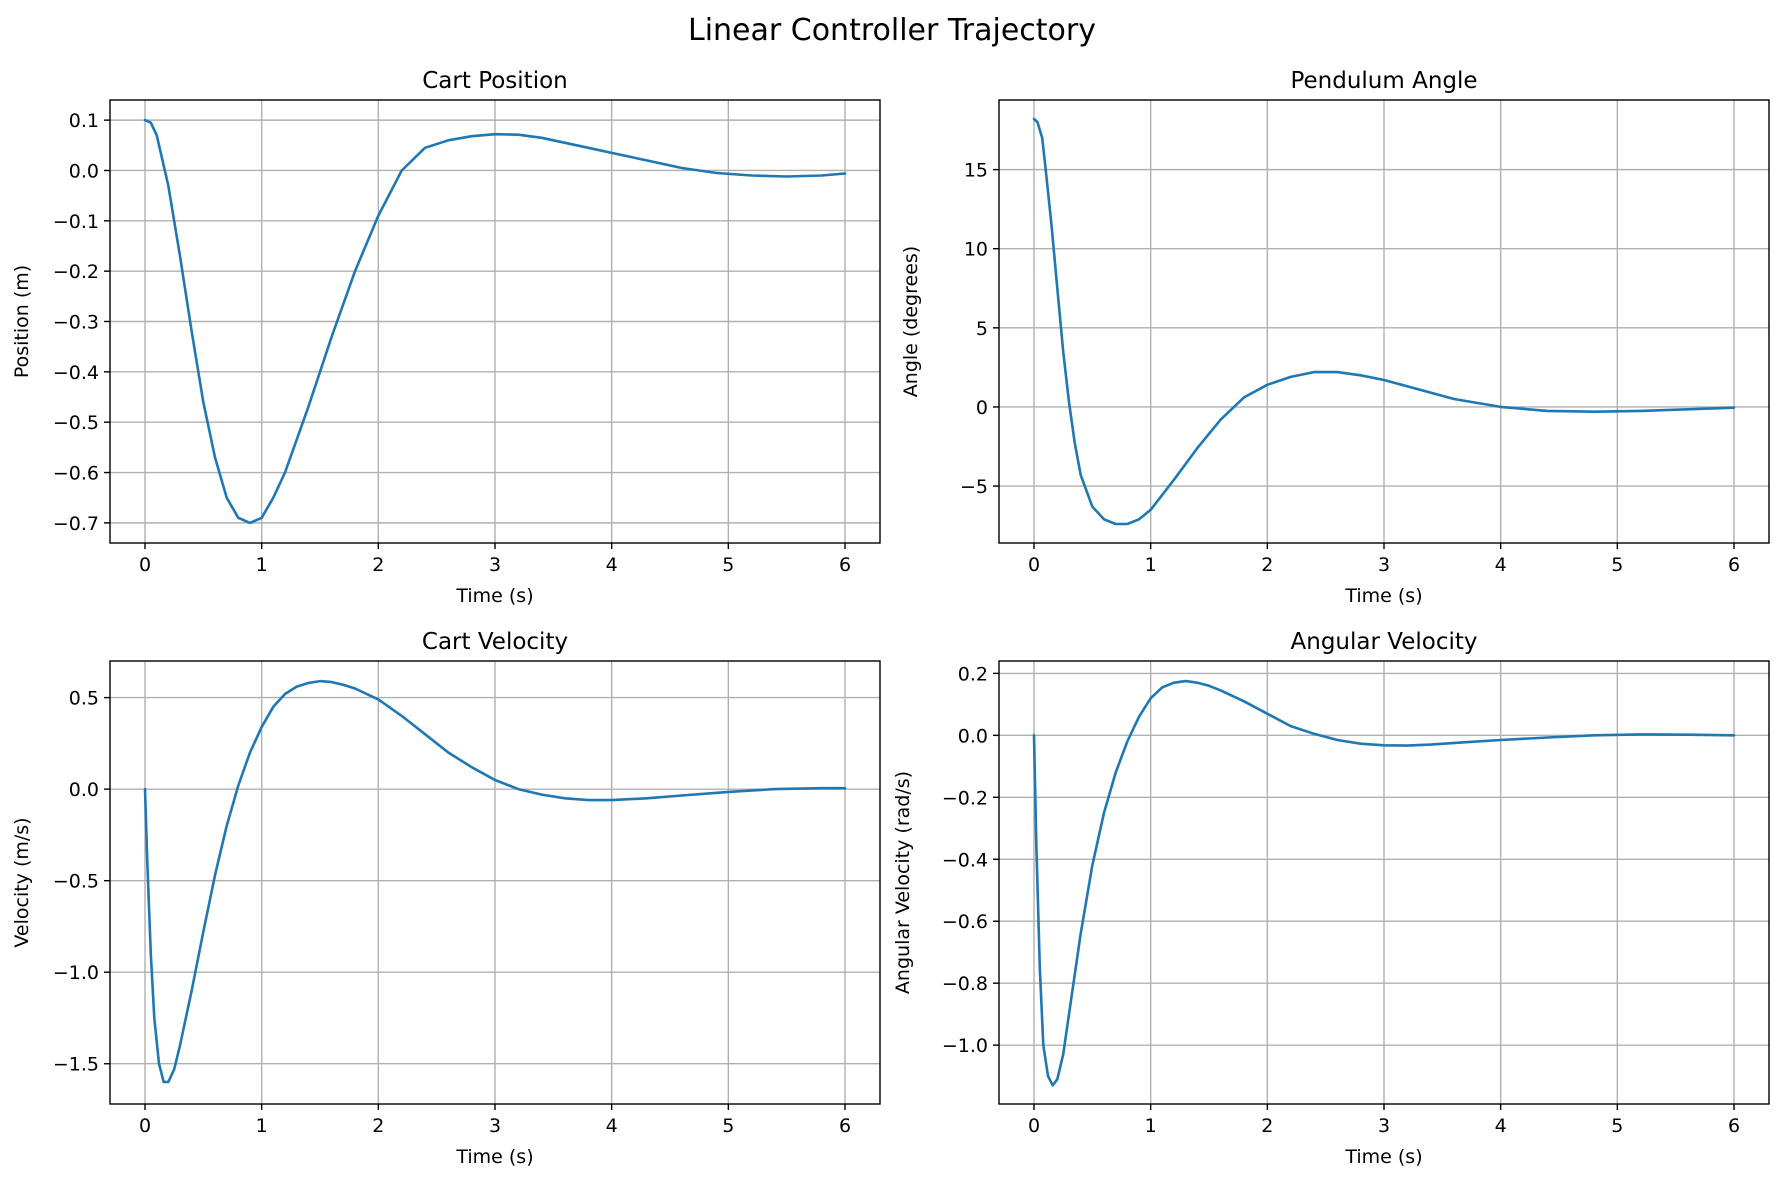 Image resolution: width=1784 pixels, height=1185 pixels. Describe the element at coordinates (903, 882) in the screenshot. I see `y-axis-label: Angular Velocity (rad/s)` at that location.